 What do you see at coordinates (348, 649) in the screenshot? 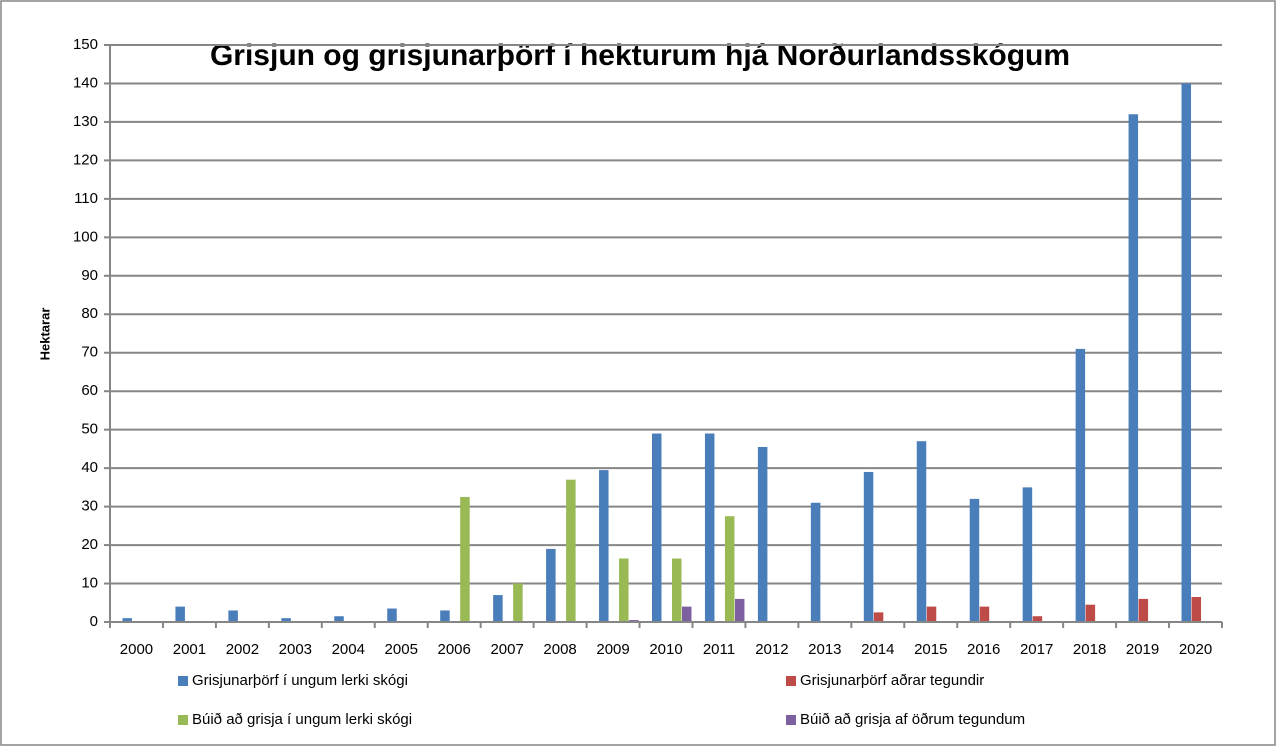
I see `x-tick-label: 2004` at bounding box center [348, 649].